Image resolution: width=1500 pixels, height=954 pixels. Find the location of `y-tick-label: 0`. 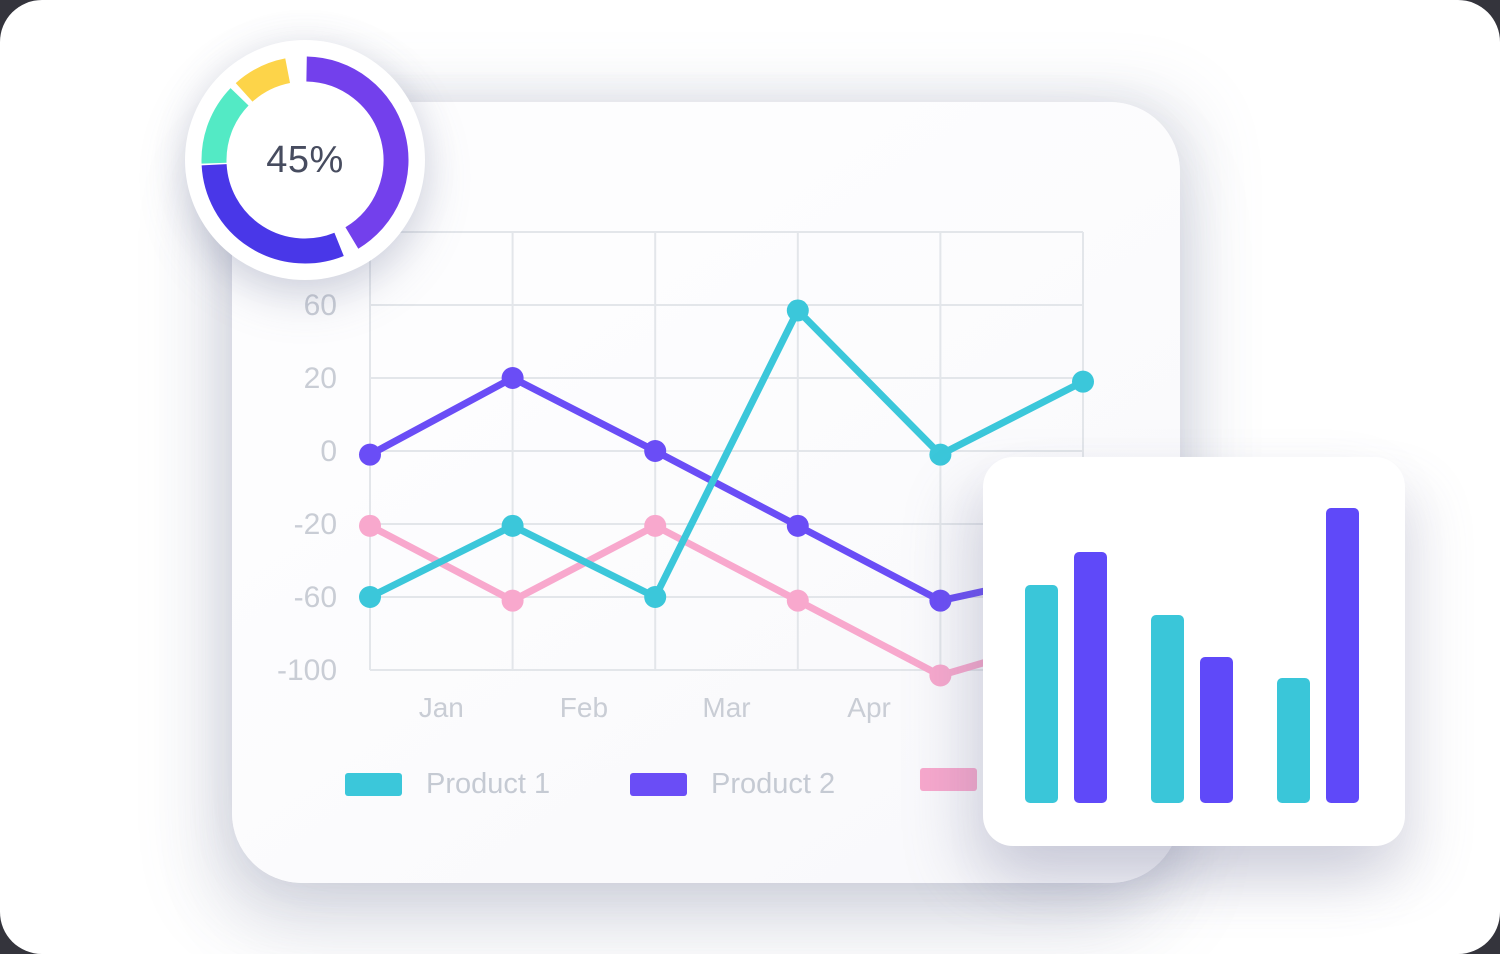

y-tick-label: 0 is located at coordinates (328, 451).